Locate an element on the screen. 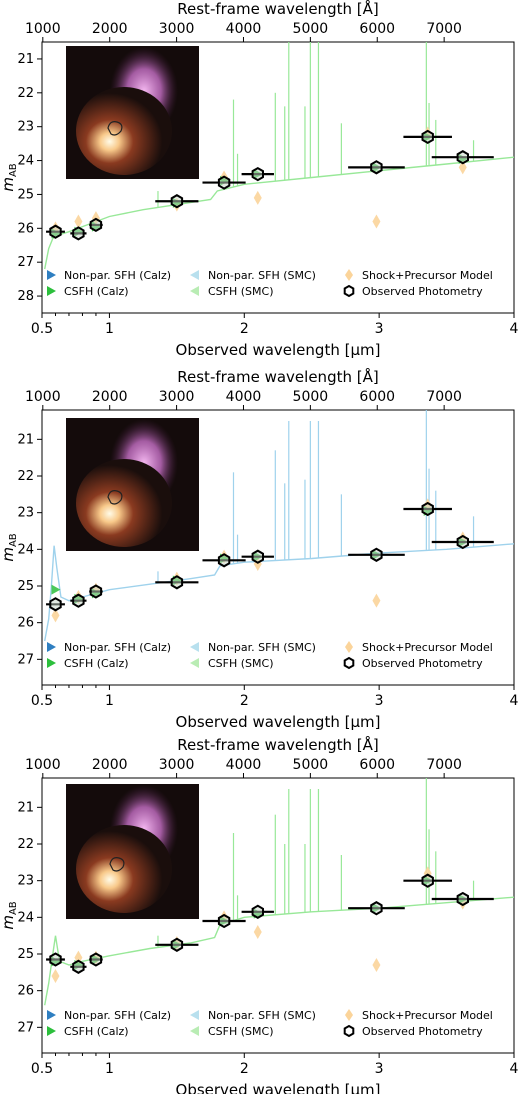 This screenshot has width=520, height=1094. x-tick-label: 0.5 is located at coordinates (42, 329).